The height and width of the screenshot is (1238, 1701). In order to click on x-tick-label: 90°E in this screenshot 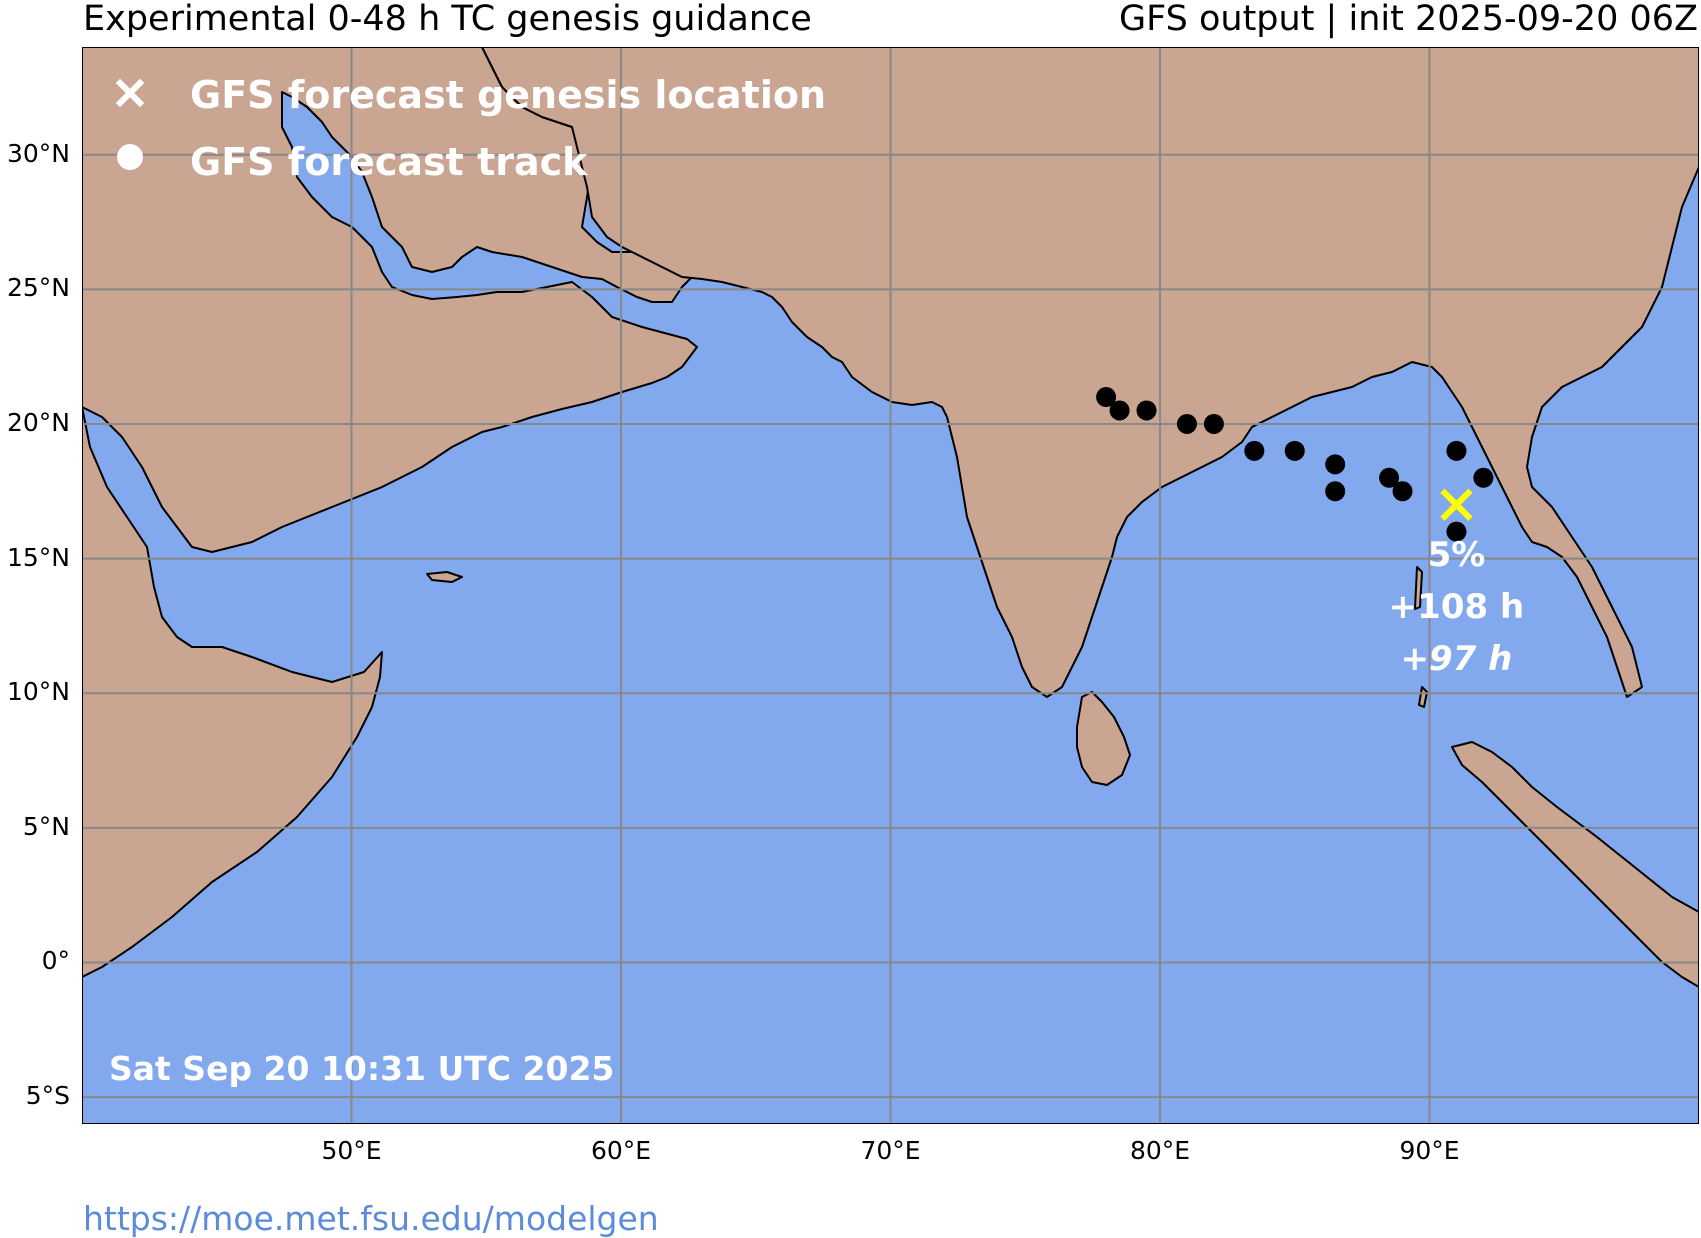, I will do `click(1429, 1150)`.